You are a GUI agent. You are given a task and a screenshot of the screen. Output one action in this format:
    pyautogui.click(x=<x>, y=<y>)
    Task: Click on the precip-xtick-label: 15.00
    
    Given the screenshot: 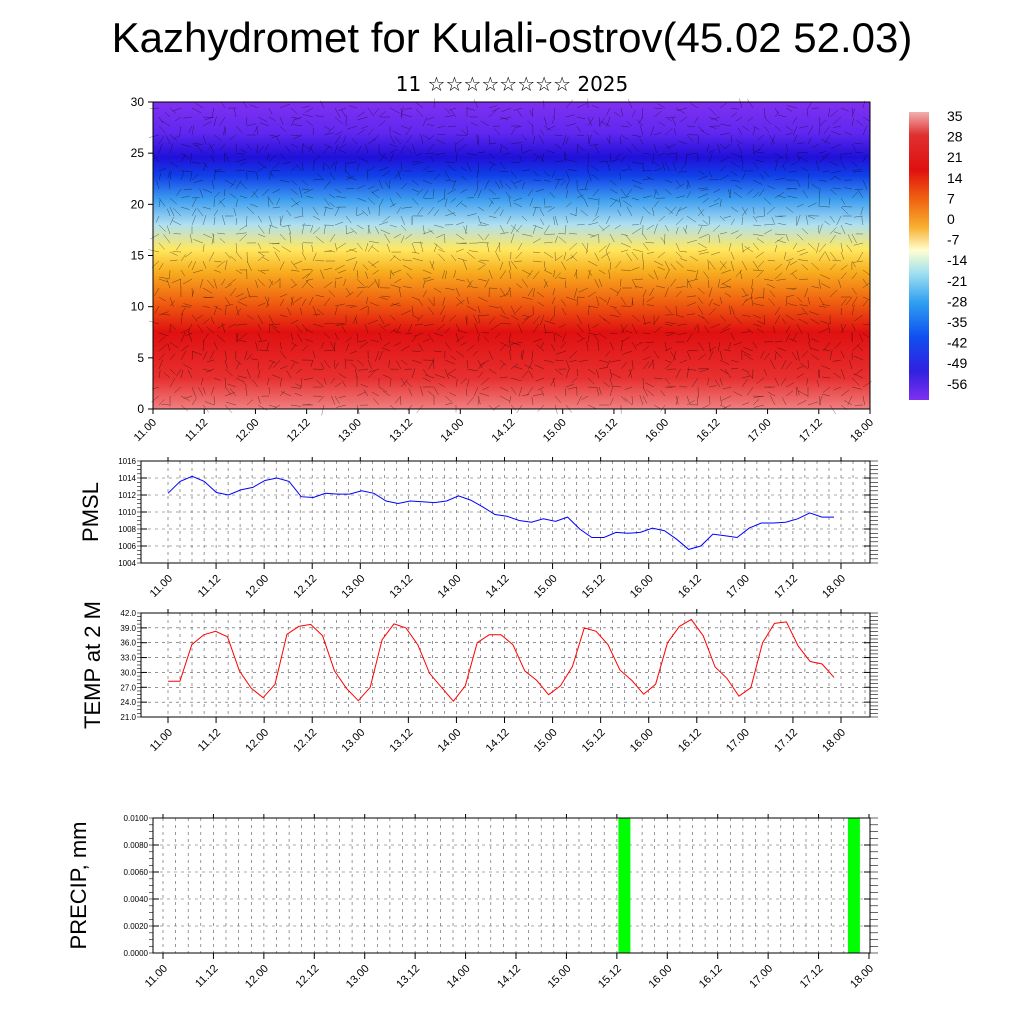 What is the action you would take?
    pyautogui.click(x=560, y=977)
    